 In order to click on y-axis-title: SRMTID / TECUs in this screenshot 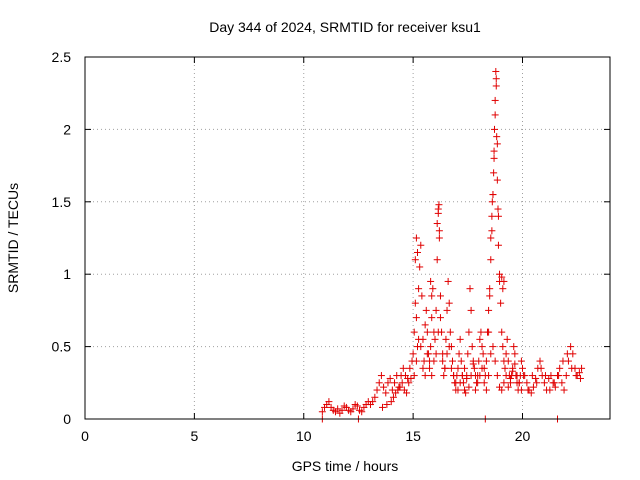, I will do `click(13, 238)`.